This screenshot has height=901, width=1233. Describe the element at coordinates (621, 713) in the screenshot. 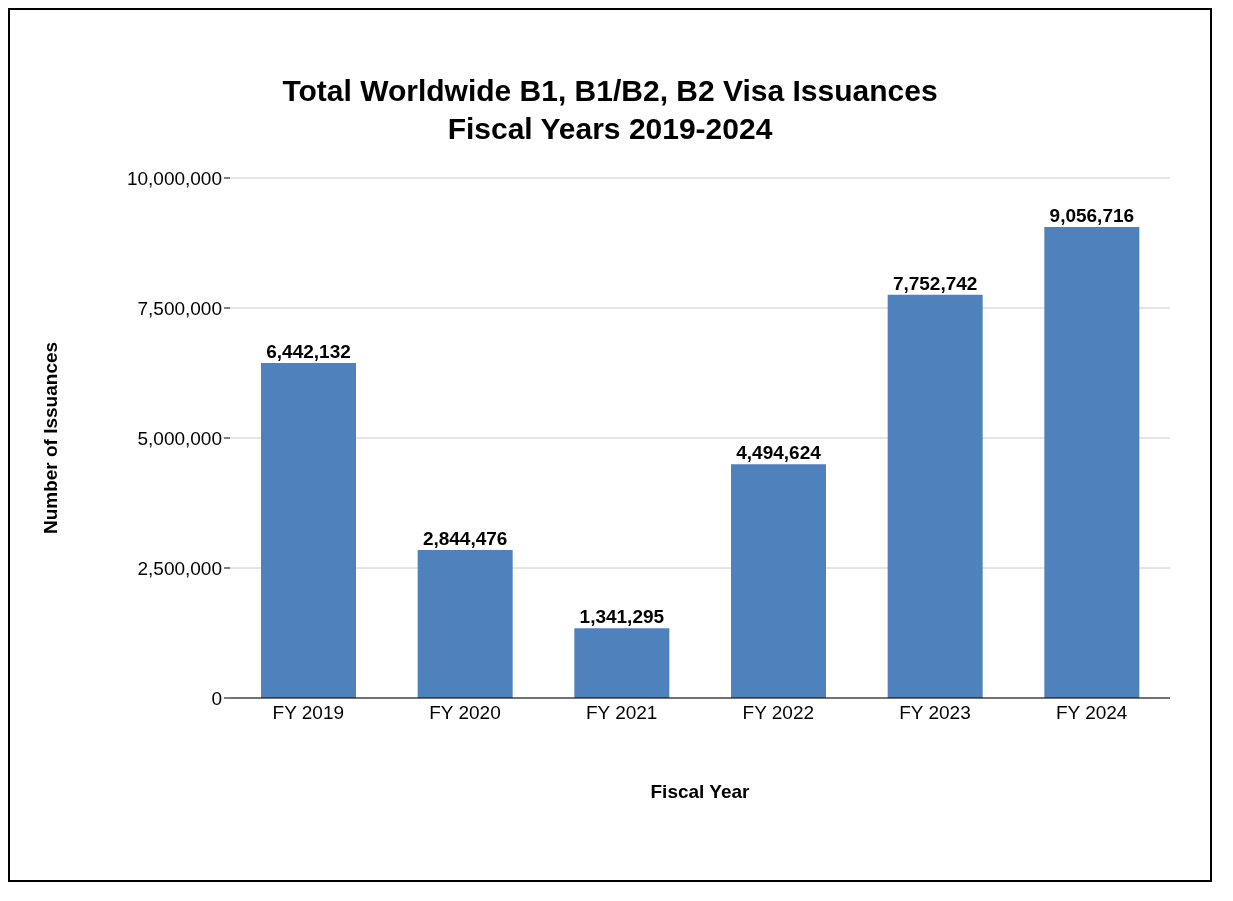

I see `x-tick-label: FY 2021` at that location.